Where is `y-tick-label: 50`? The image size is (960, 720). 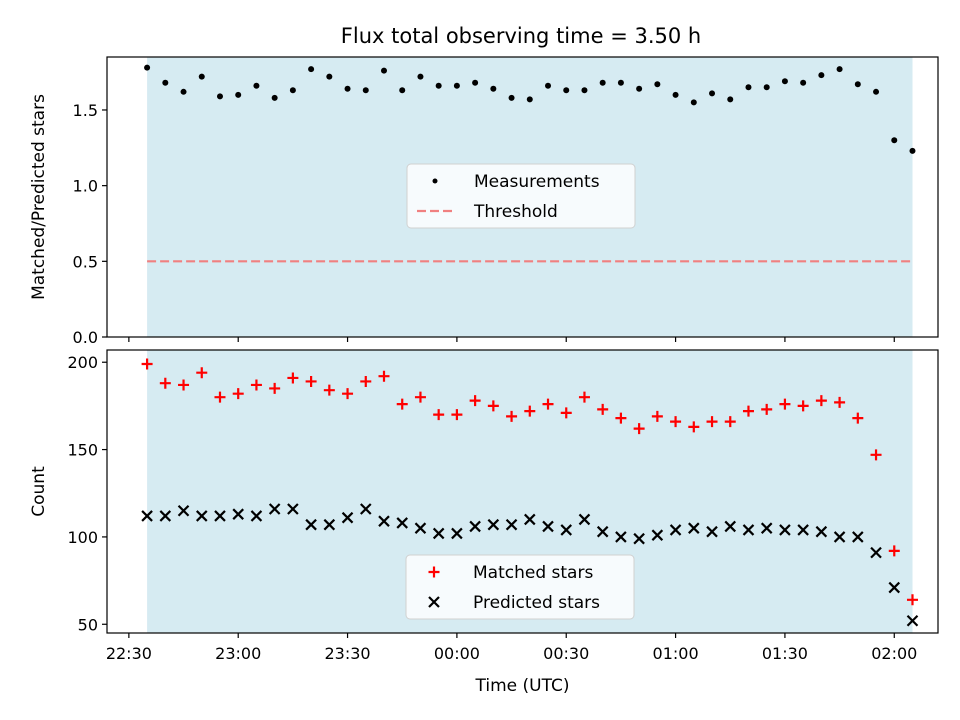 y-tick-label: 50 is located at coordinates (88, 624).